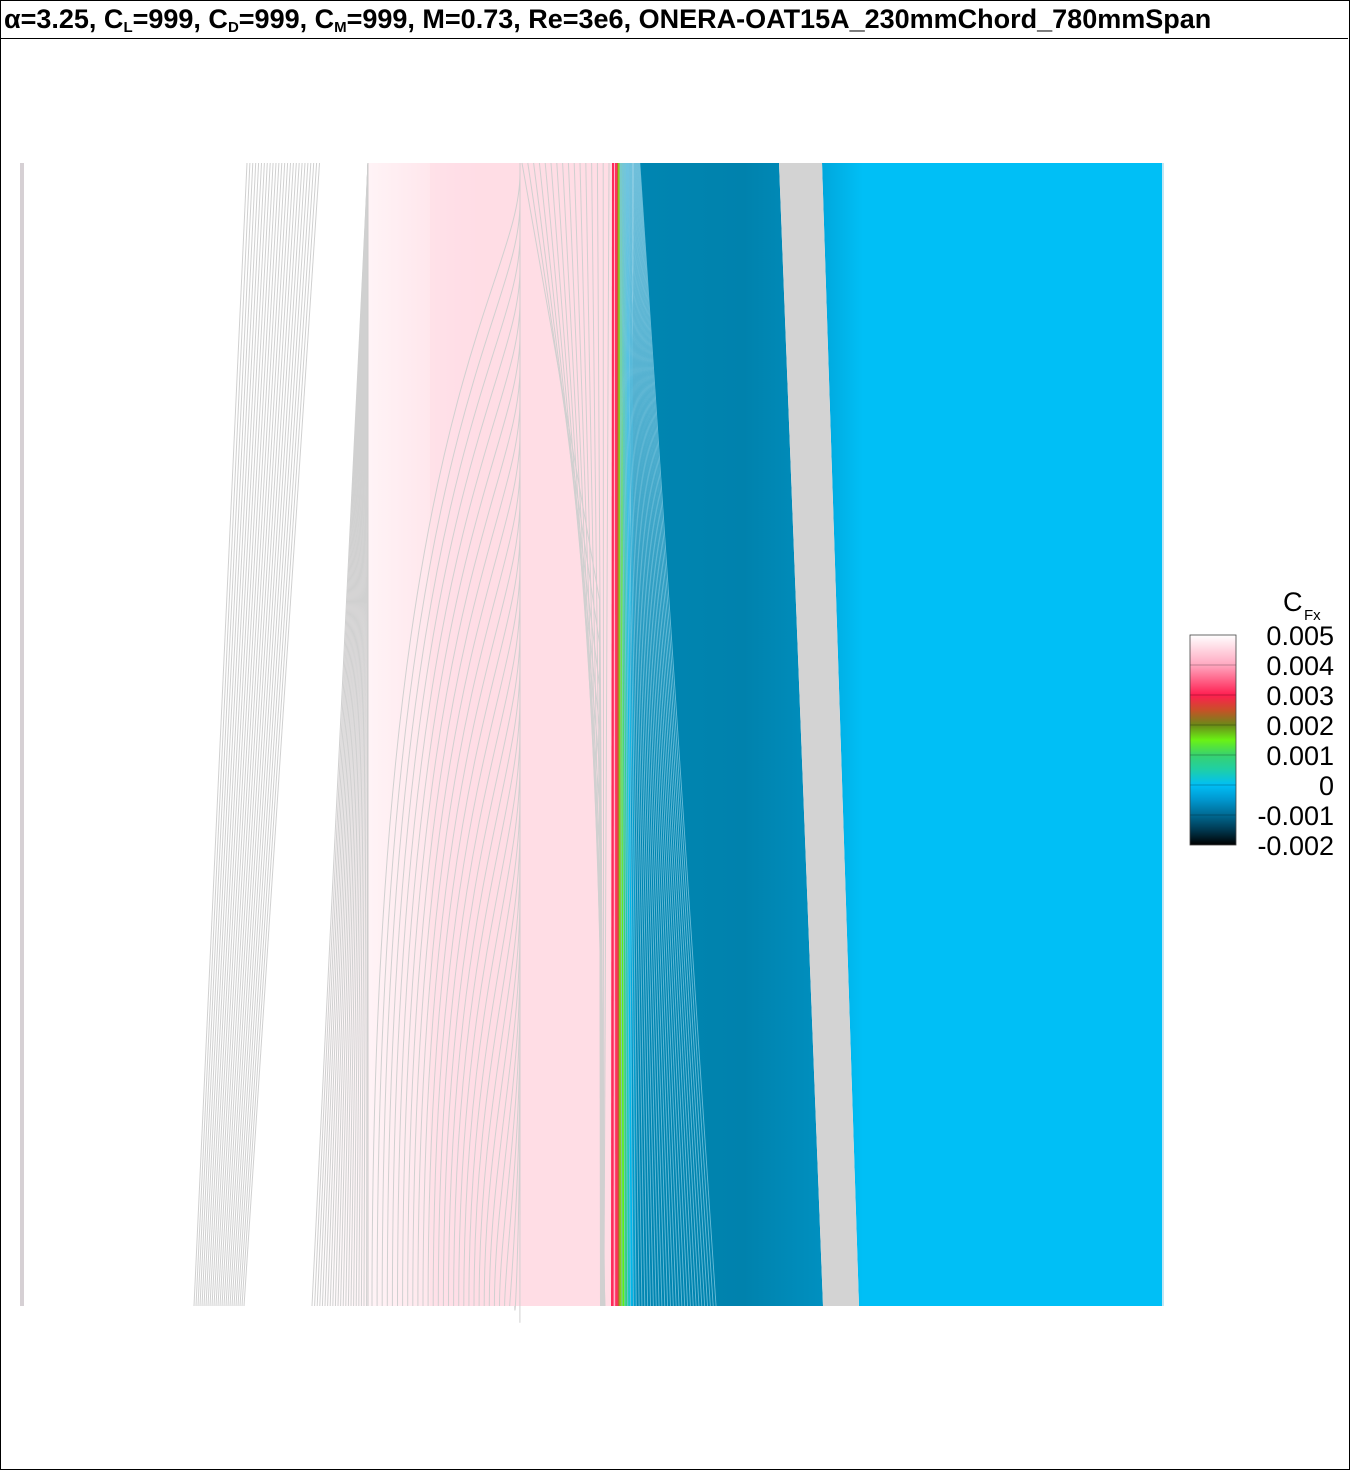 Image resolution: width=1350 pixels, height=1470 pixels. Describe the element at coordinates (72, 19) in the screenshot. I see `alpha-value: =3.25, C` at that location.